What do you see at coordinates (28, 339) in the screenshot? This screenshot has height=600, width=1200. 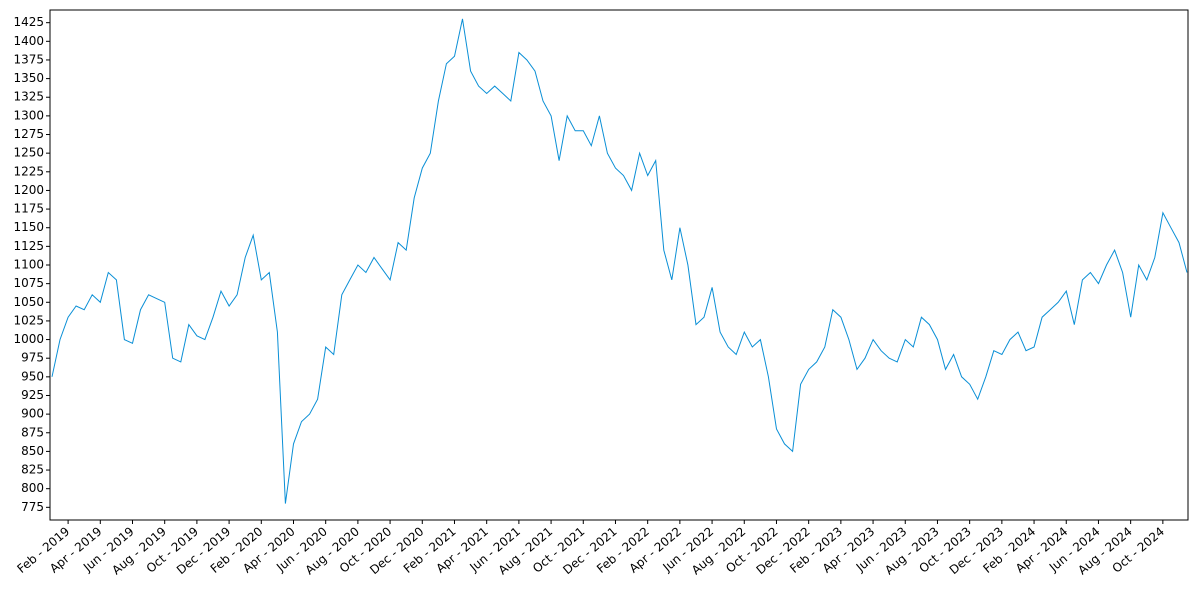 I see `y-tick-label: 1000` at bounding box center [28, 339].